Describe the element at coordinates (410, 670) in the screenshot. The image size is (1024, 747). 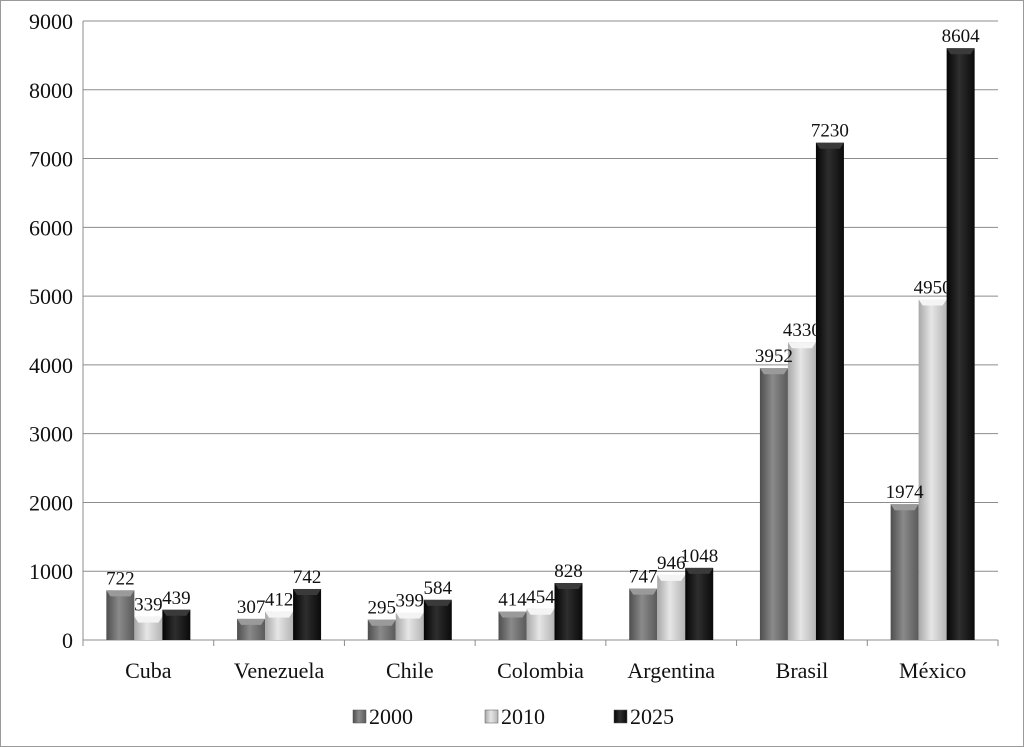
I see `x-tick-label: Chile` at that location.